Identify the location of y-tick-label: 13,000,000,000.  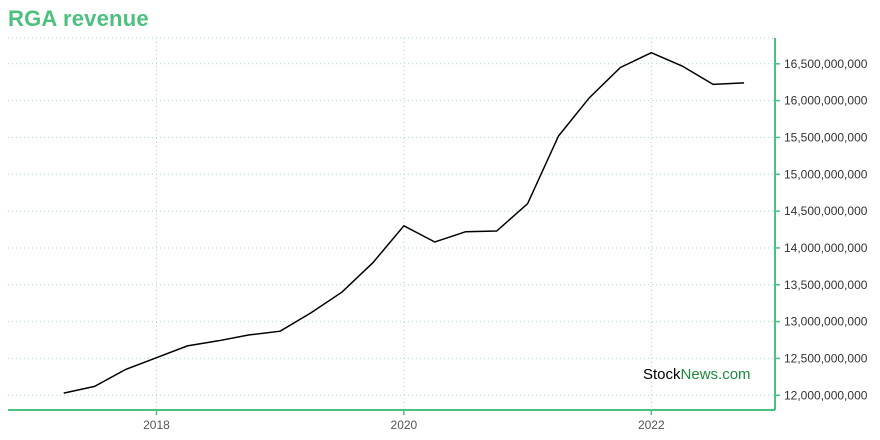
(826, 322).